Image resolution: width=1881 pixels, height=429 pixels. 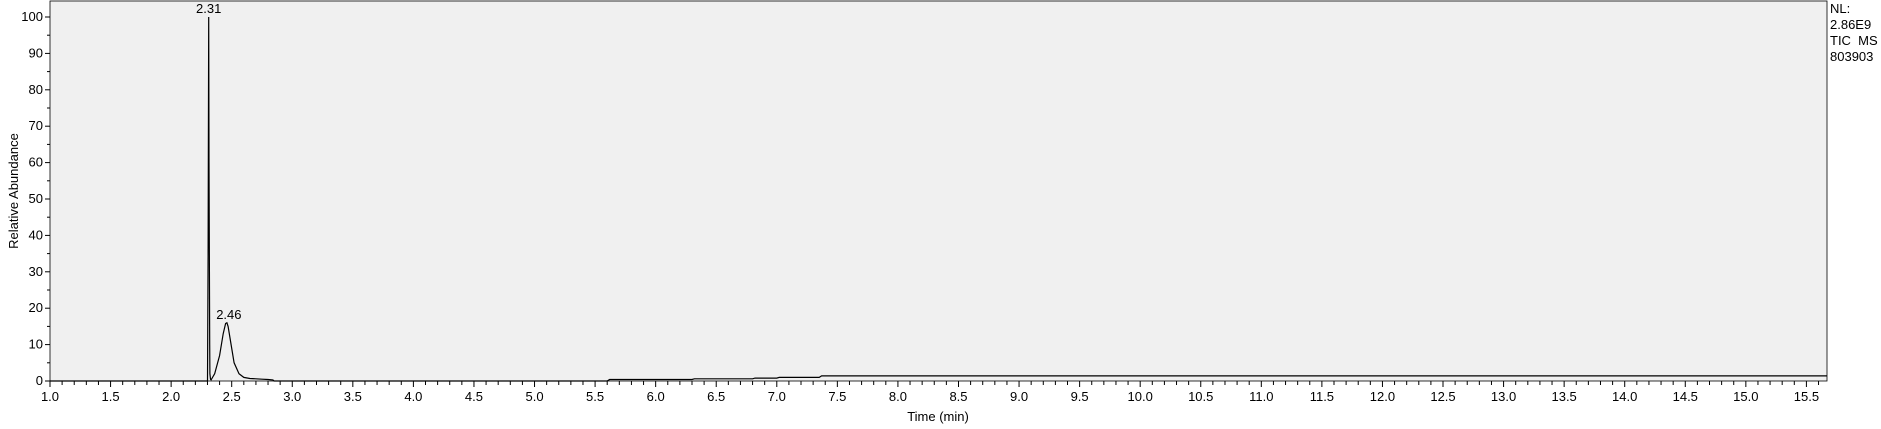 What do you see at coordinates (1852, 56) in the screenshot?
I see `file-id: 803903` at bounding box center [1852, 56].